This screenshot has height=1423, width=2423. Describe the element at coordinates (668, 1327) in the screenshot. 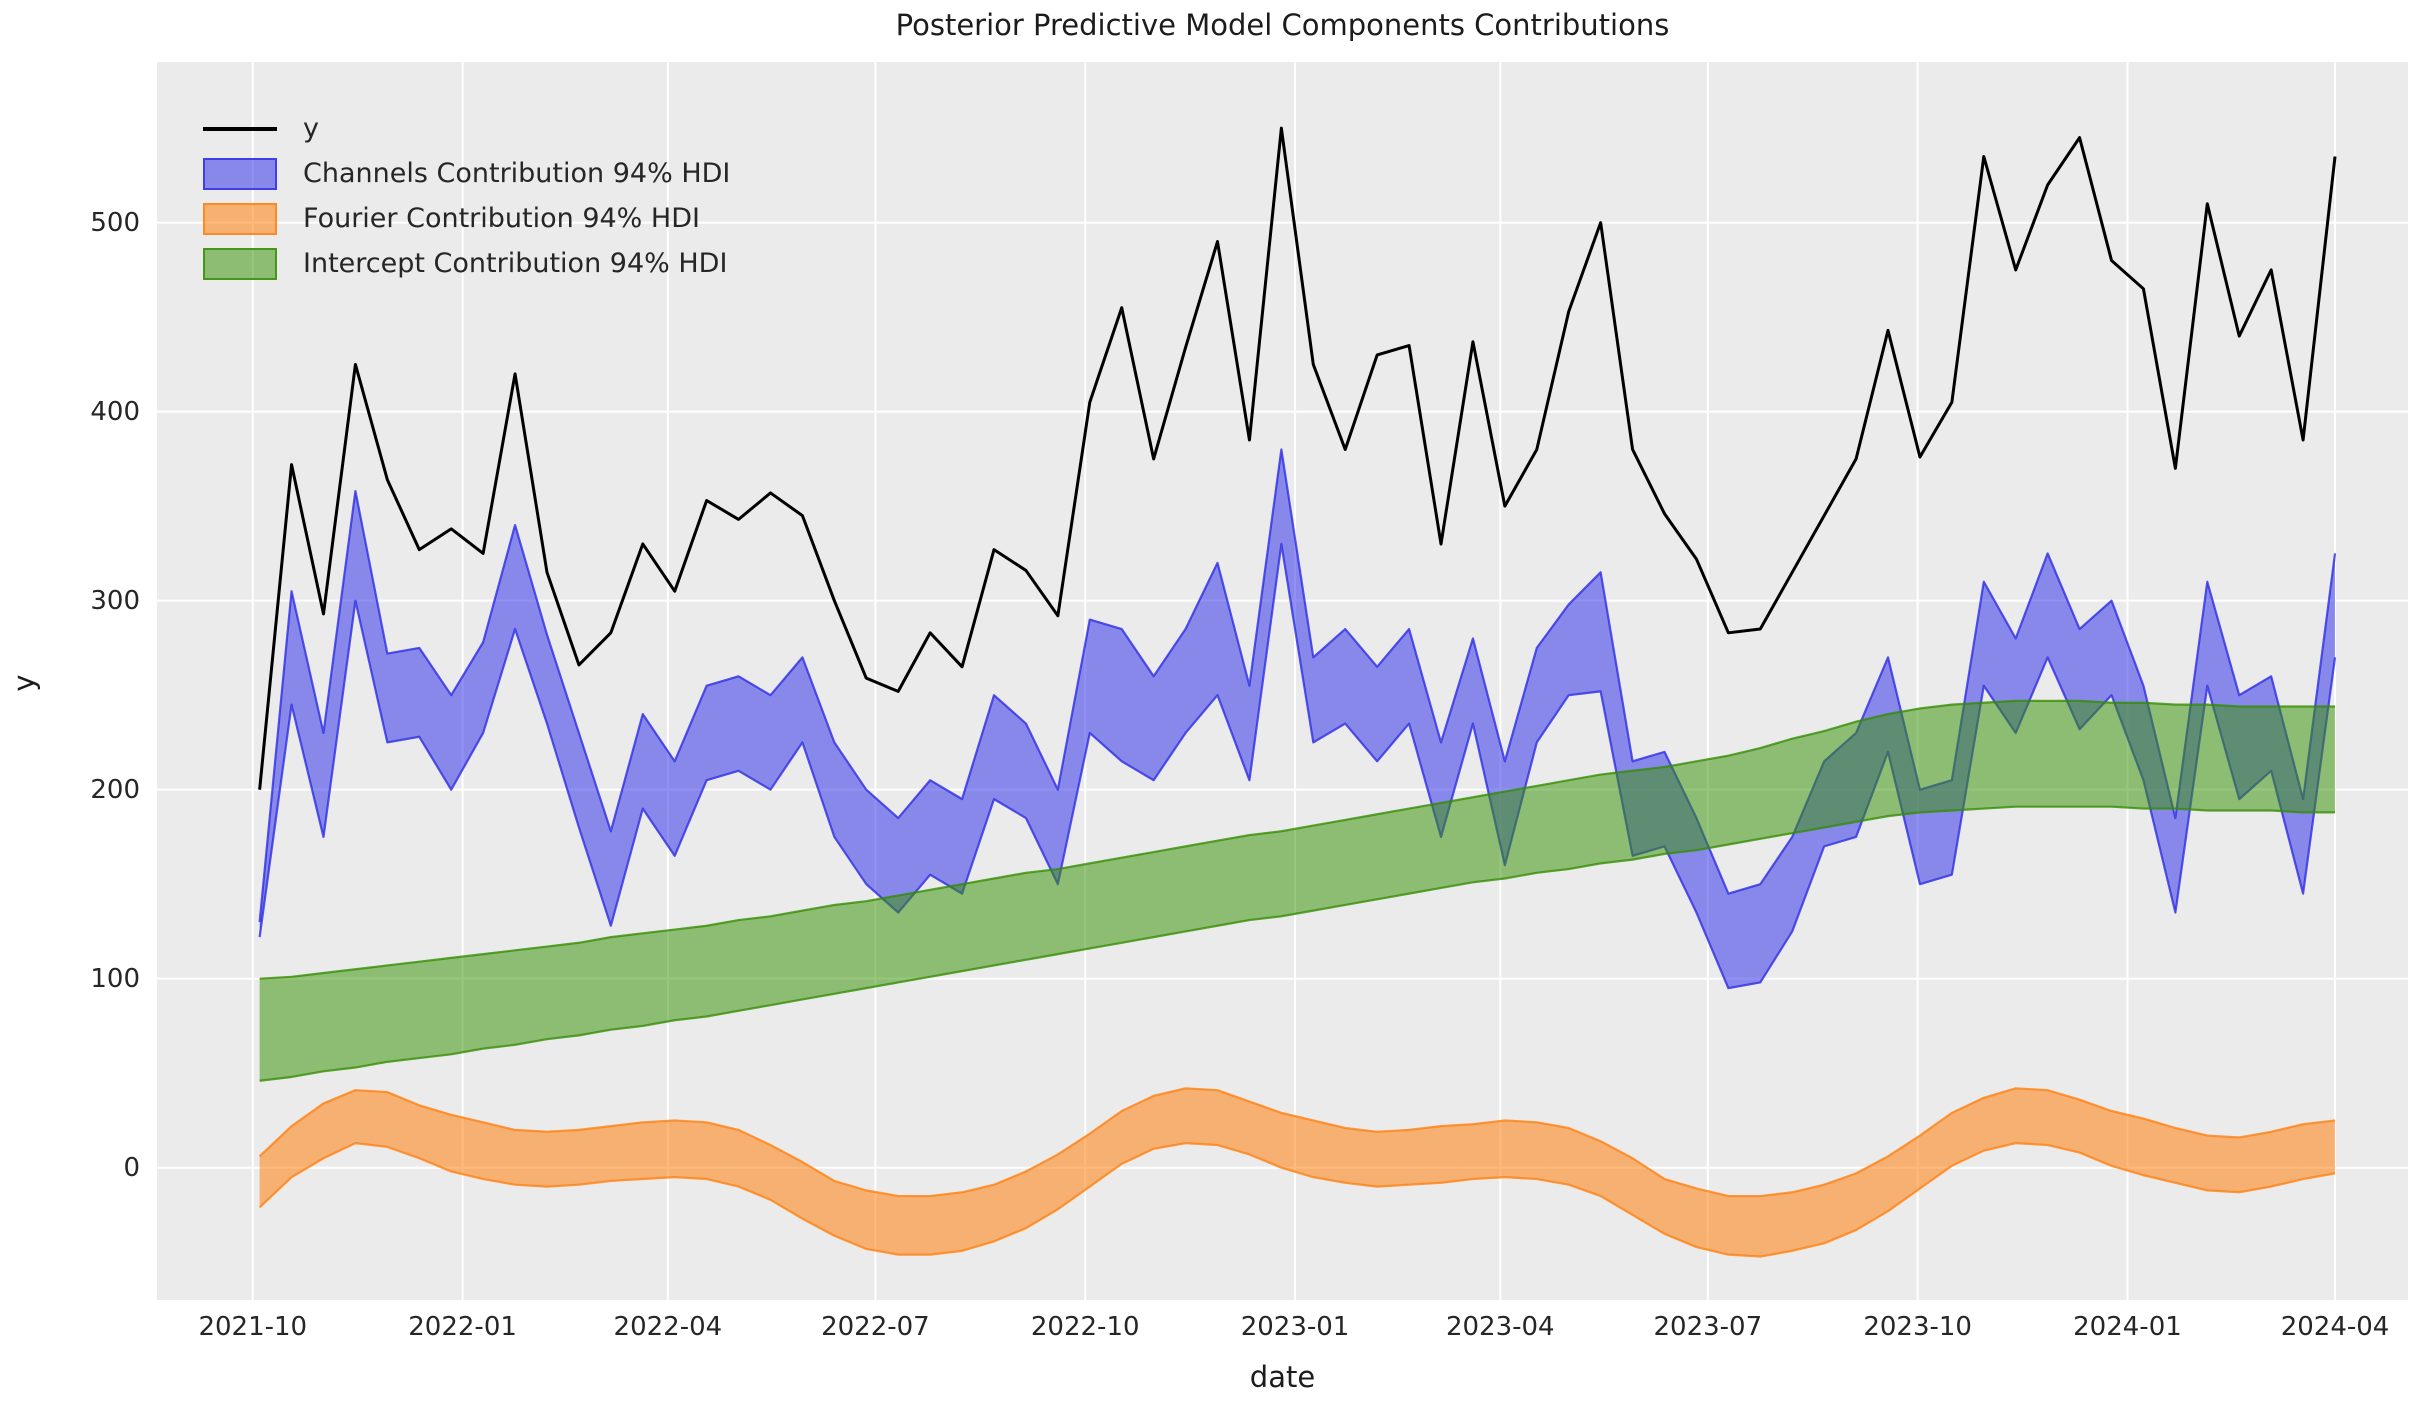

I see `x-tick-label: 2022-04` at that location.